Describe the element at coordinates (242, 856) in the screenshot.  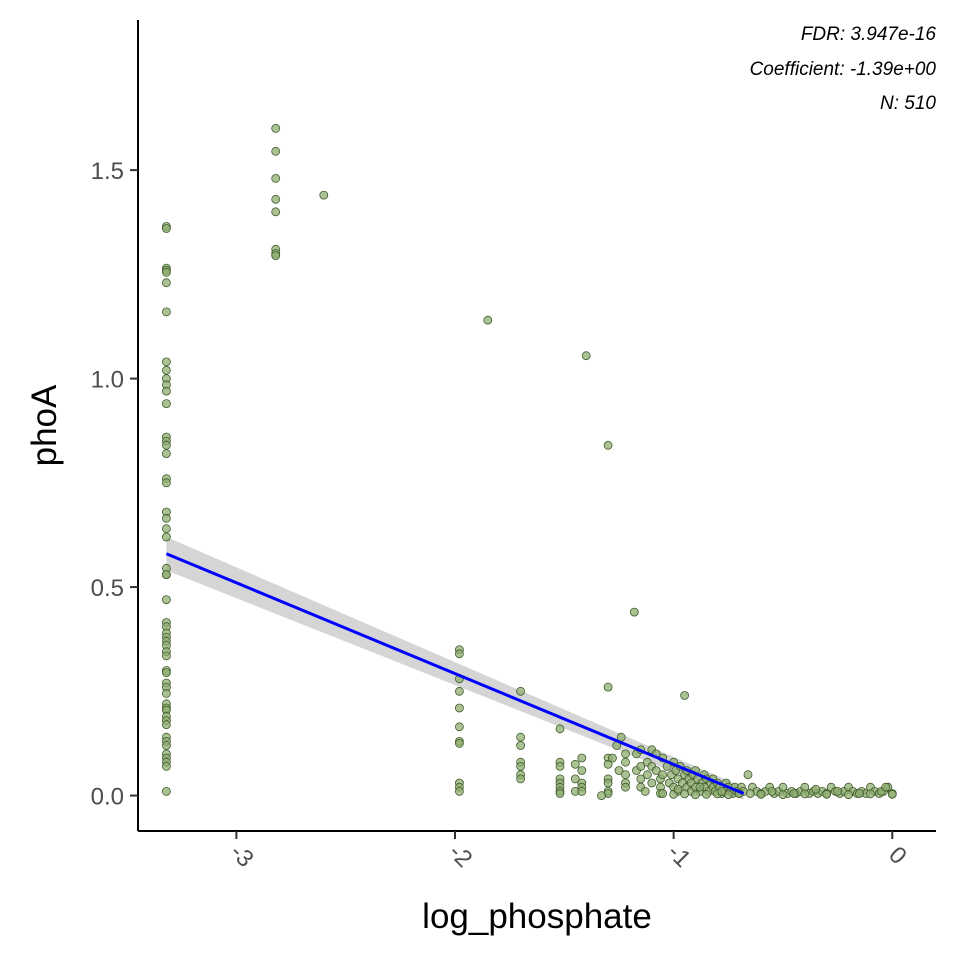
I see `x-tick-label: -3` at that location.